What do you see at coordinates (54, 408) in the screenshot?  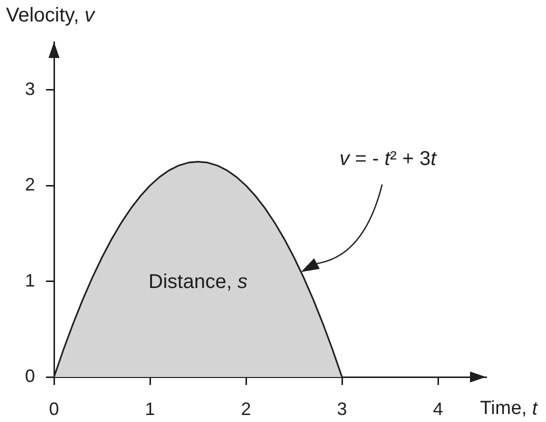 I see `x-tick-label: 0` at bounding box center [54, 408].